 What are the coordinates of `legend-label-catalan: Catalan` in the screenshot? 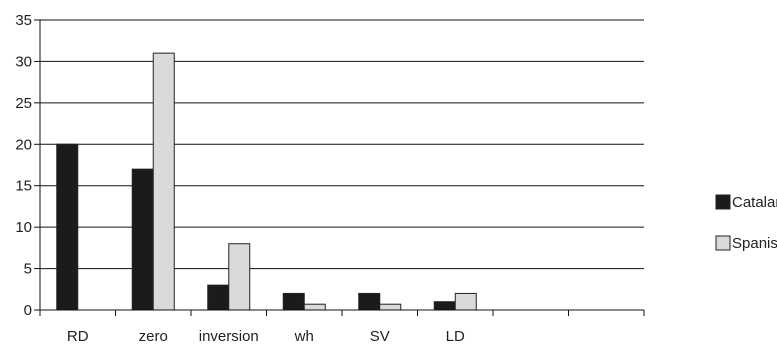 It's located at (754, 202).